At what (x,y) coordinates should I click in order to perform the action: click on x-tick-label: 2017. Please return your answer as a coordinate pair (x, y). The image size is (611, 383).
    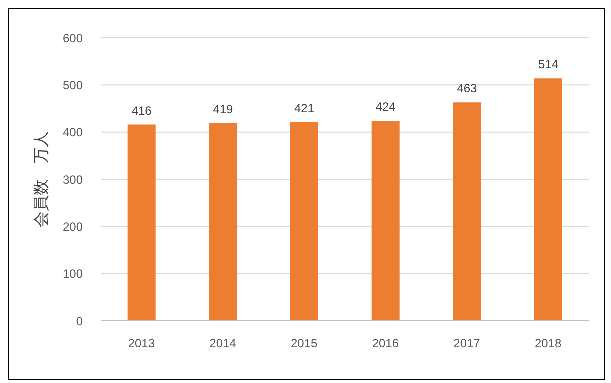
    Looking at the image, I should click on (467, 343).